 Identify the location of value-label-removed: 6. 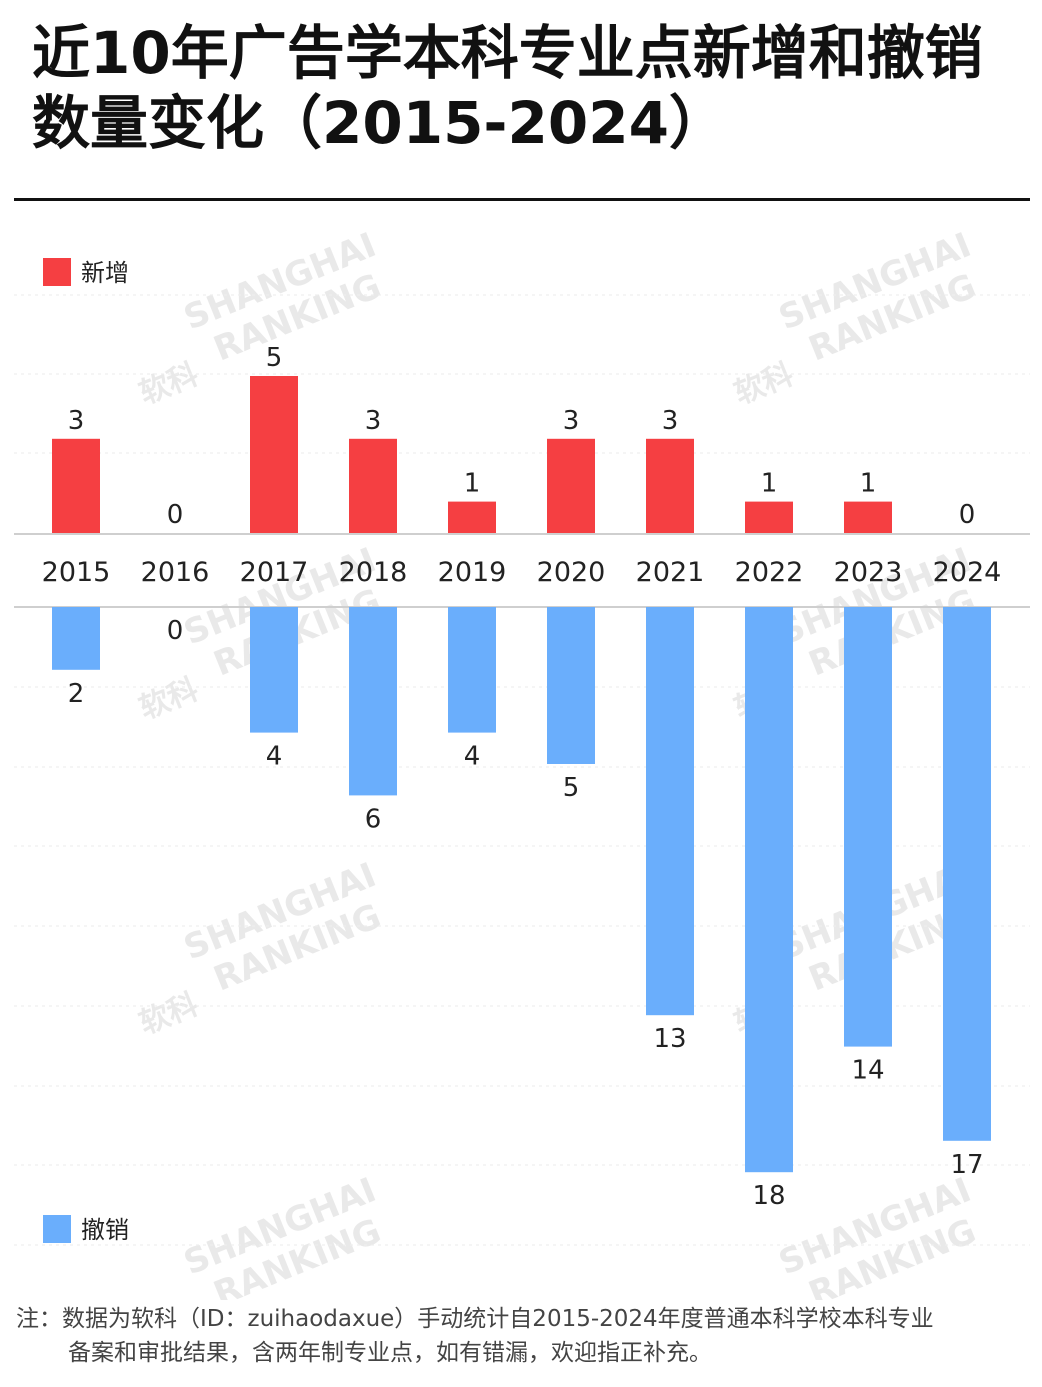
(373, 819).